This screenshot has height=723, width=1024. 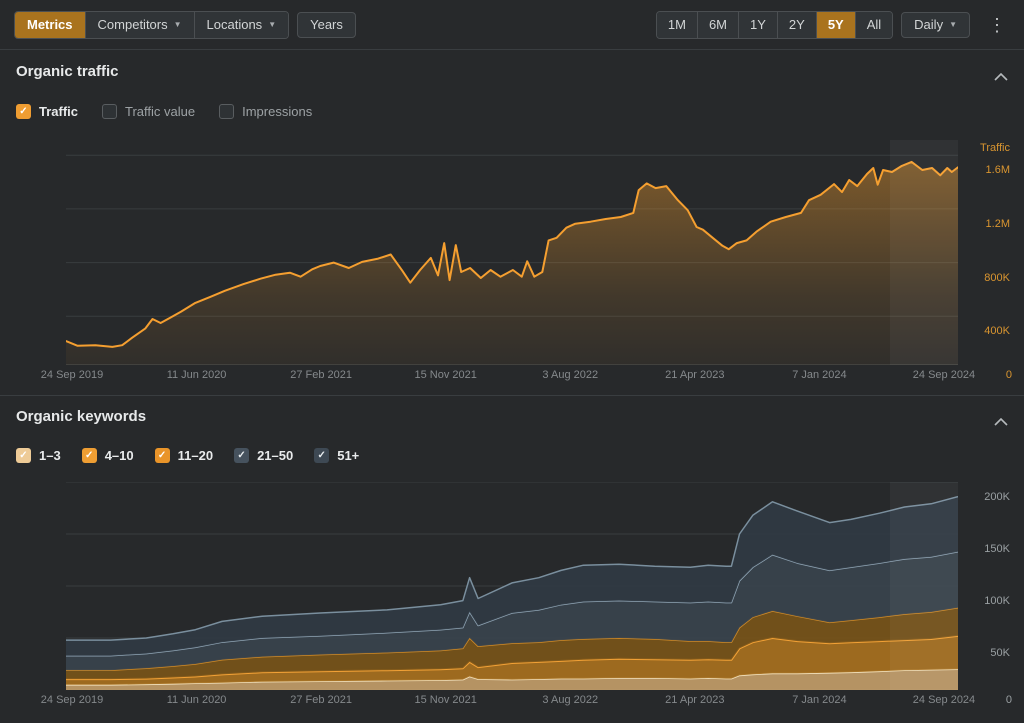 What do you see at coordinates (997, 331) in the screenshot?
I see `y-tick-label: 400K` at bounding box center [997, 331].